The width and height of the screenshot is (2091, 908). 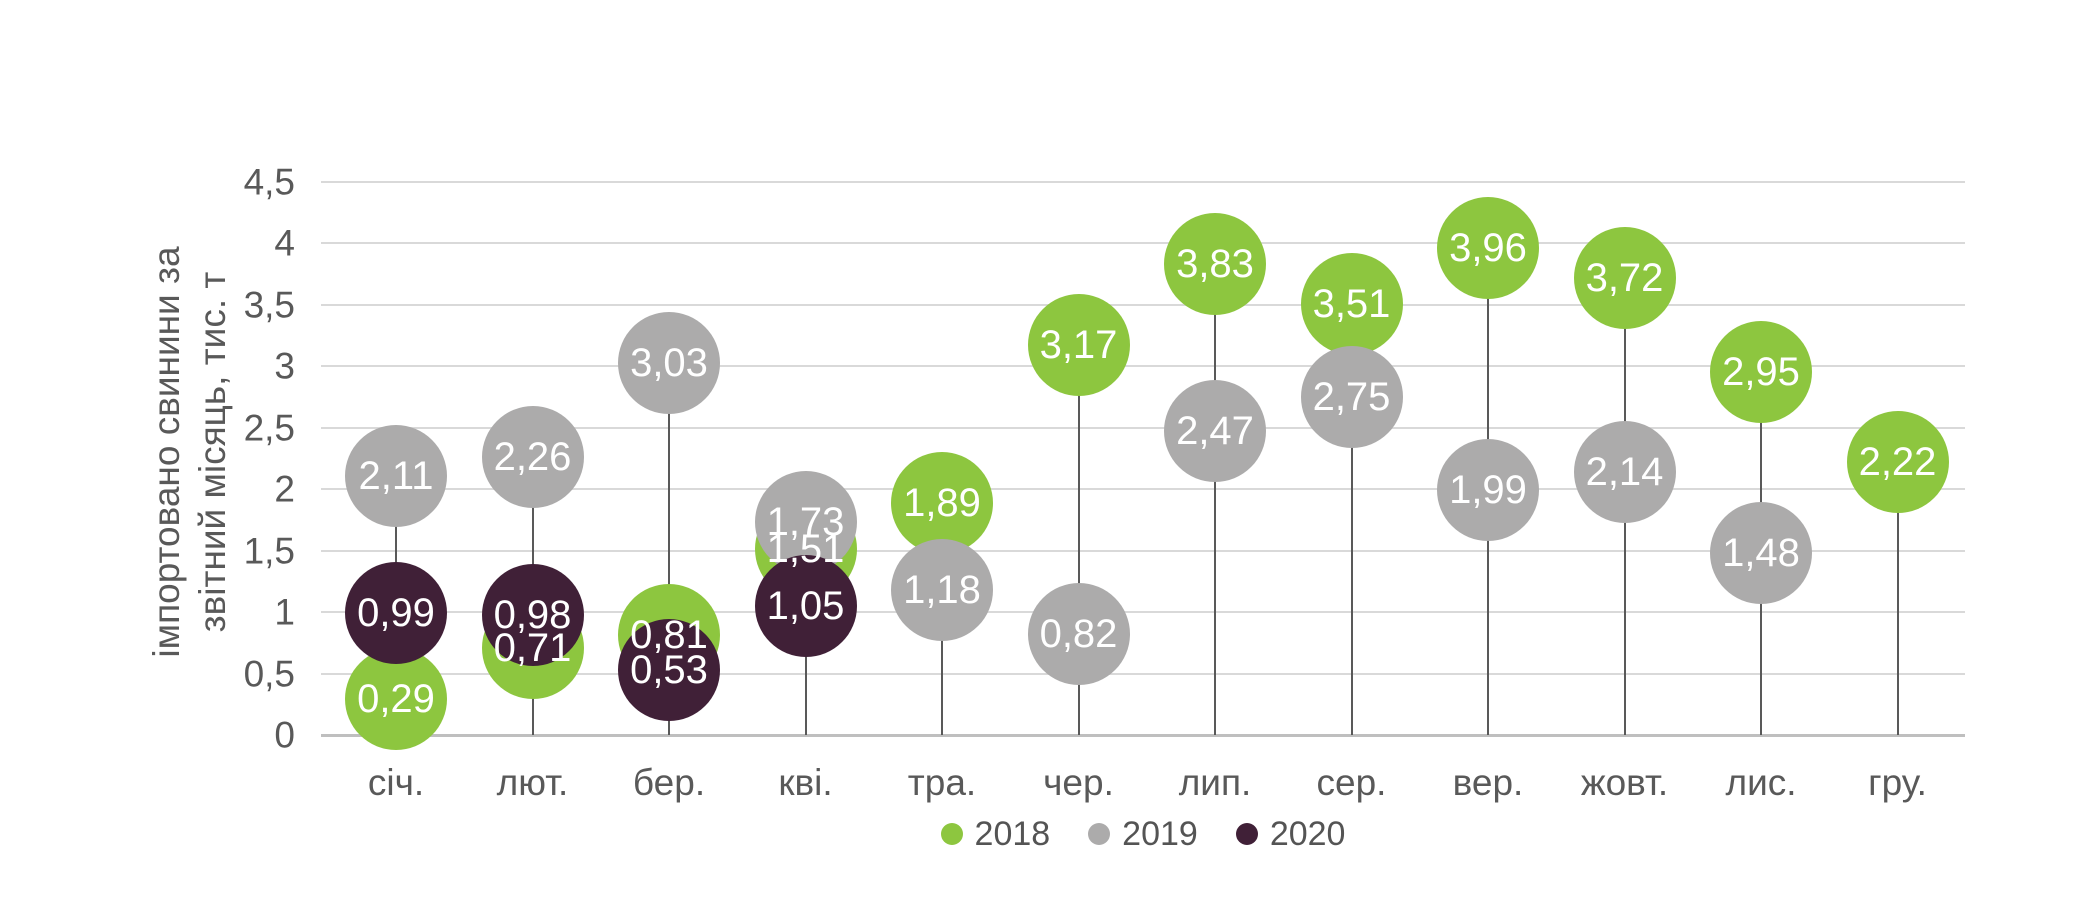 I want to click on y-tick-label: 0, so click(x=284, y=735).